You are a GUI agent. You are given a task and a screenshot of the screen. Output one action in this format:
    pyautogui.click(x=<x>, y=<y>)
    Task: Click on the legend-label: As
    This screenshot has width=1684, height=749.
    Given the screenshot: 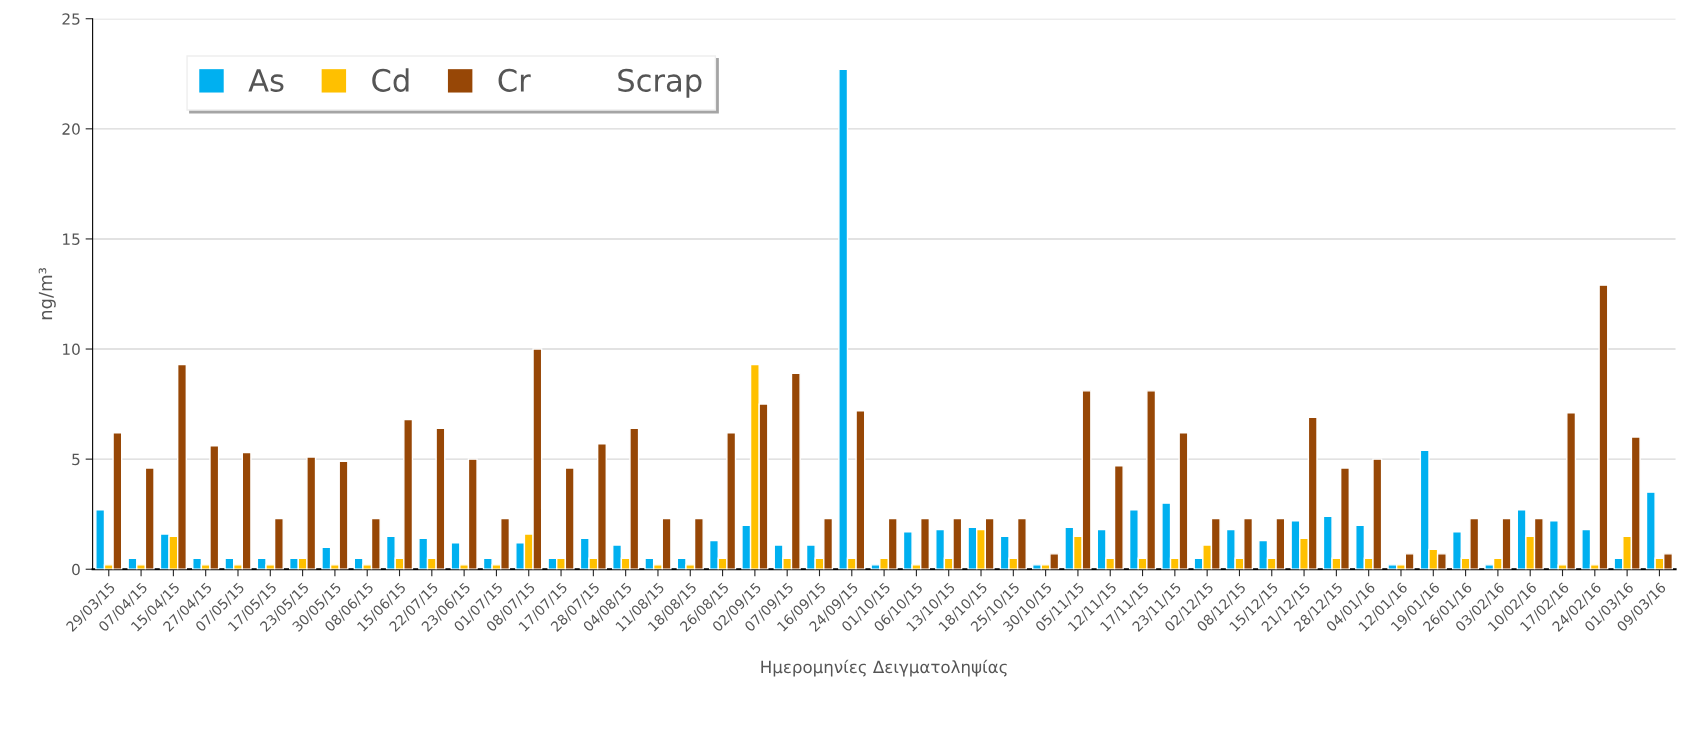 What is the action you would take?
    pyautogui.click(x=266, y=80)
    